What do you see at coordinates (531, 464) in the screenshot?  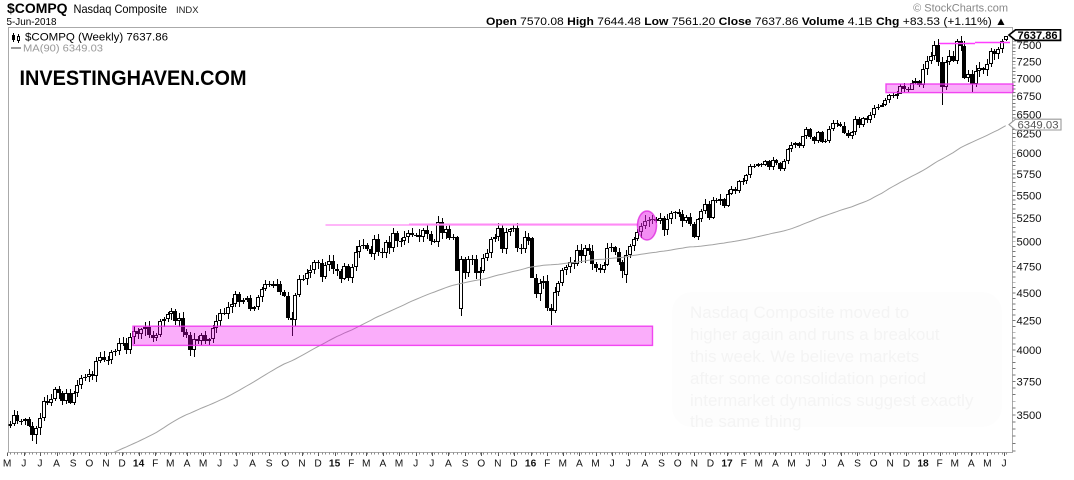 I see `svg-text: 16` at bounding box center [531, 464].